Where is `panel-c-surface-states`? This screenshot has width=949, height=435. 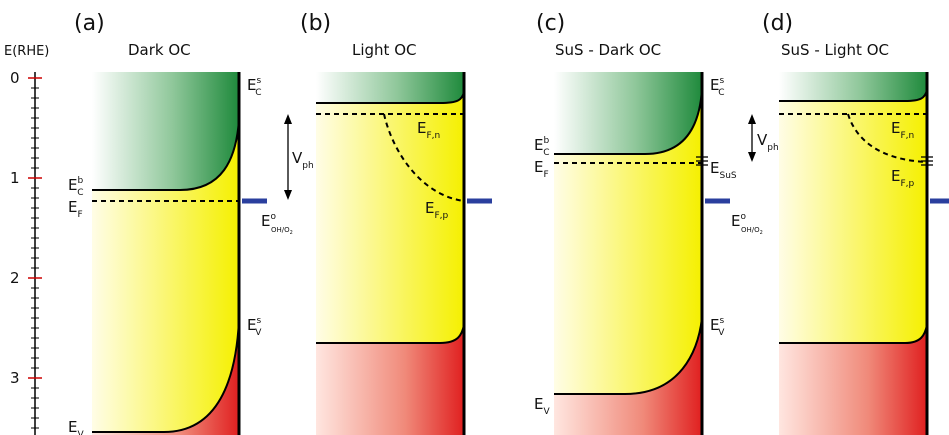 panel-c-surface-states is located at coordinates (702, 161).